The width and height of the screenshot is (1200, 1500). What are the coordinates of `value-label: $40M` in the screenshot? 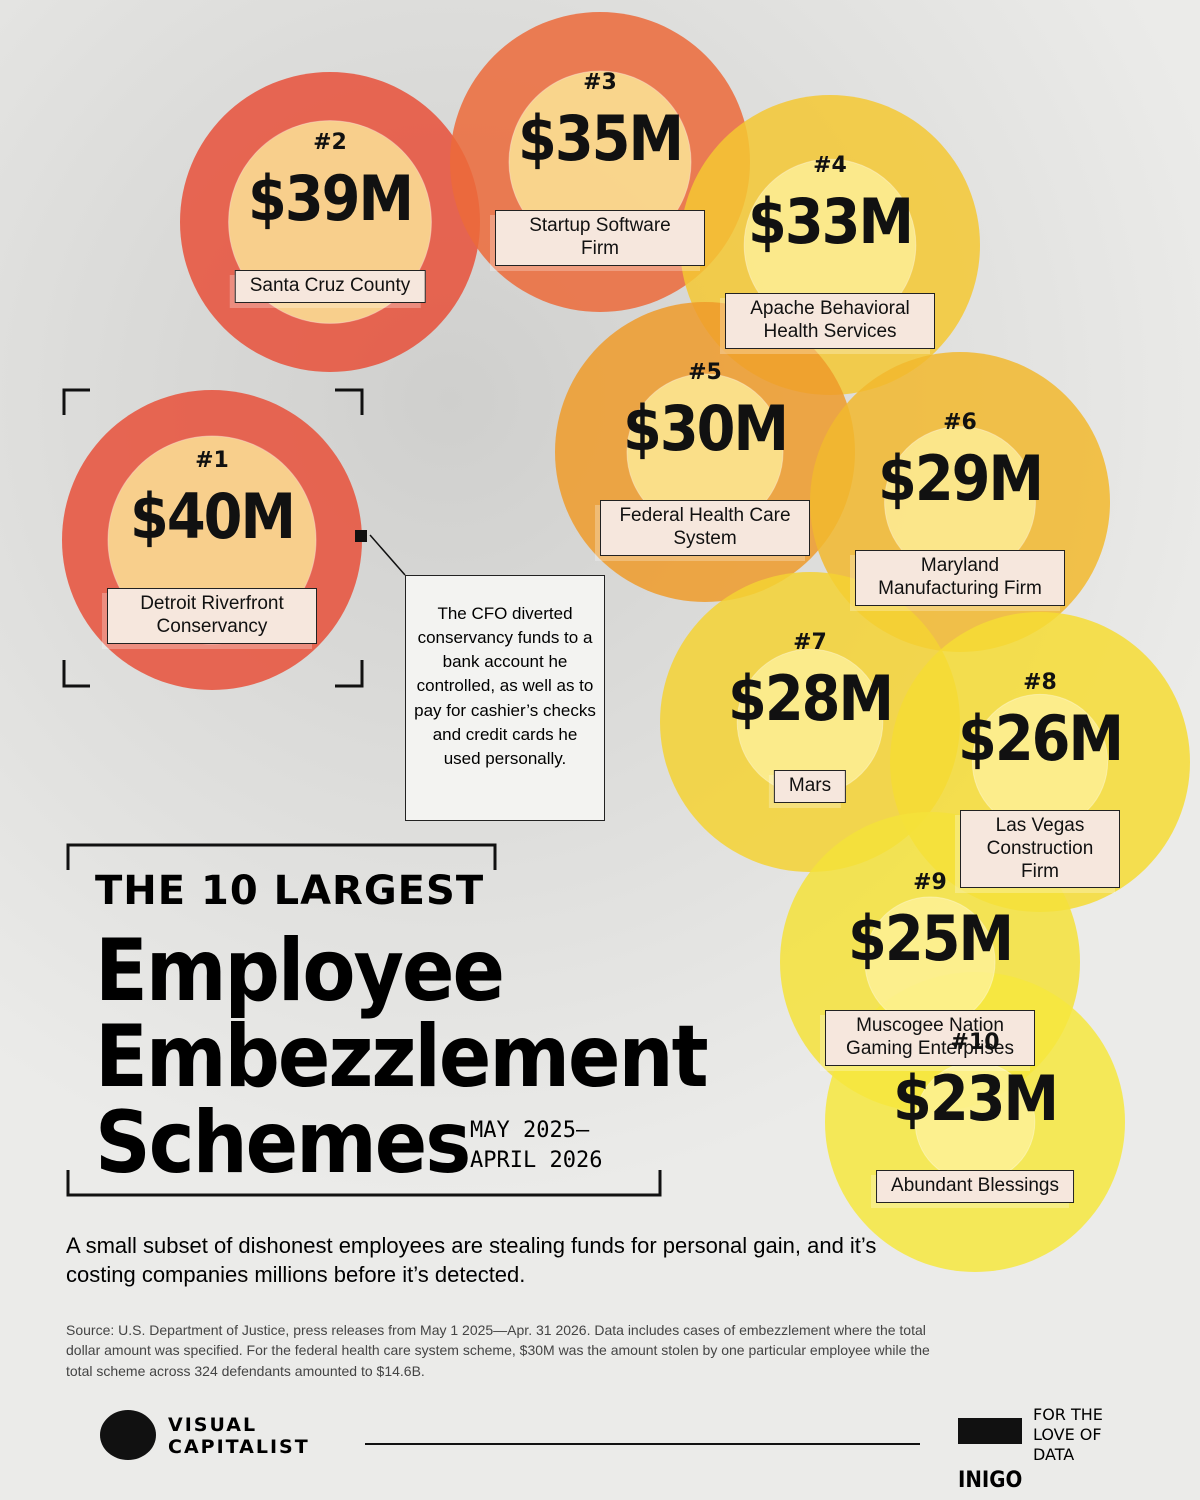 It's located at (213, 516).